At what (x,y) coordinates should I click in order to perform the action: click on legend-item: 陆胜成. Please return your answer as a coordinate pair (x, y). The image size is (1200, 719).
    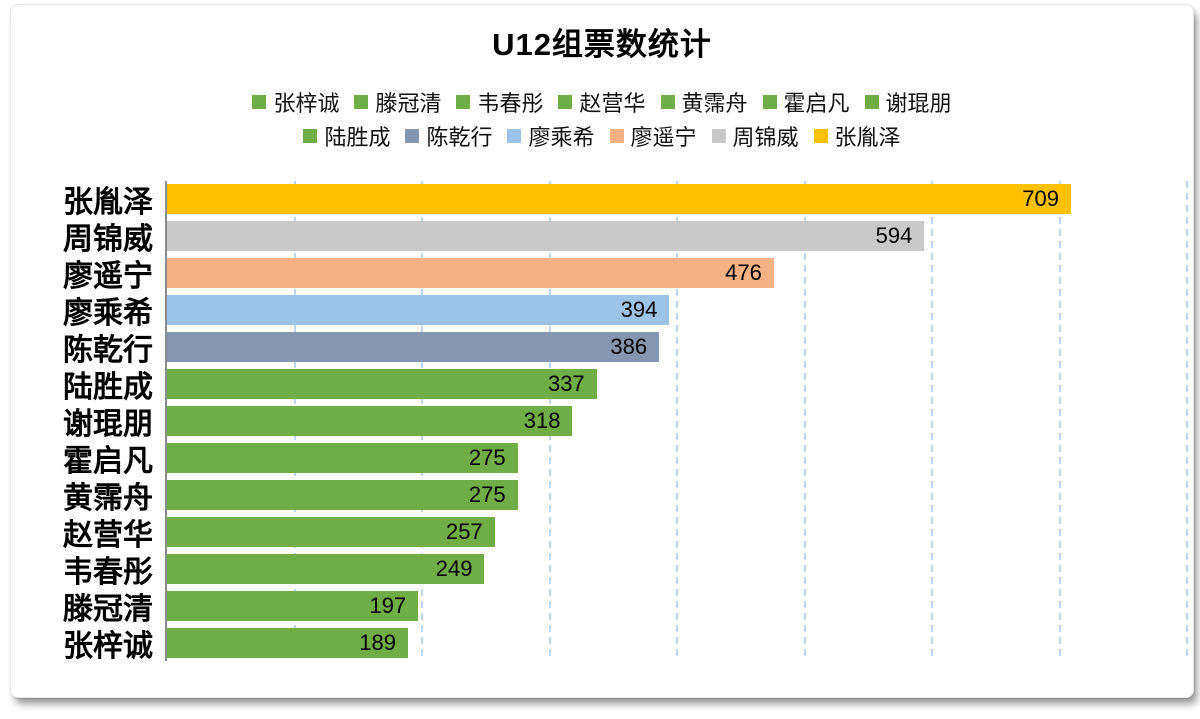
    Looking at the image, I should click on (346, 136).